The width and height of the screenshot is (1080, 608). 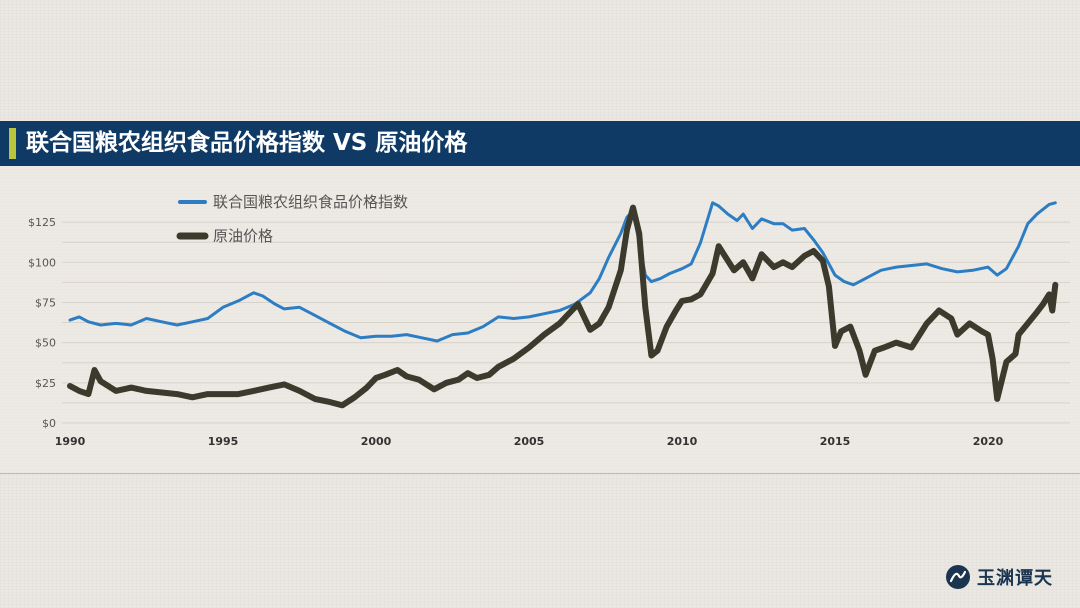 I want to click on y-tick-label: $75, so click(x=45, y=302).